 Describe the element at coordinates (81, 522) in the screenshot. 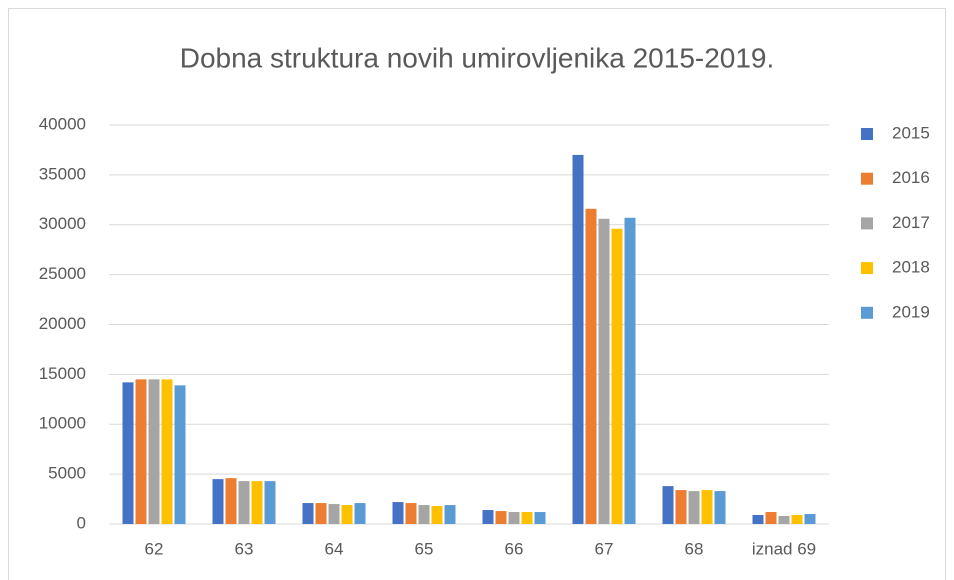

I see `y-tick-label: 0` at that location.